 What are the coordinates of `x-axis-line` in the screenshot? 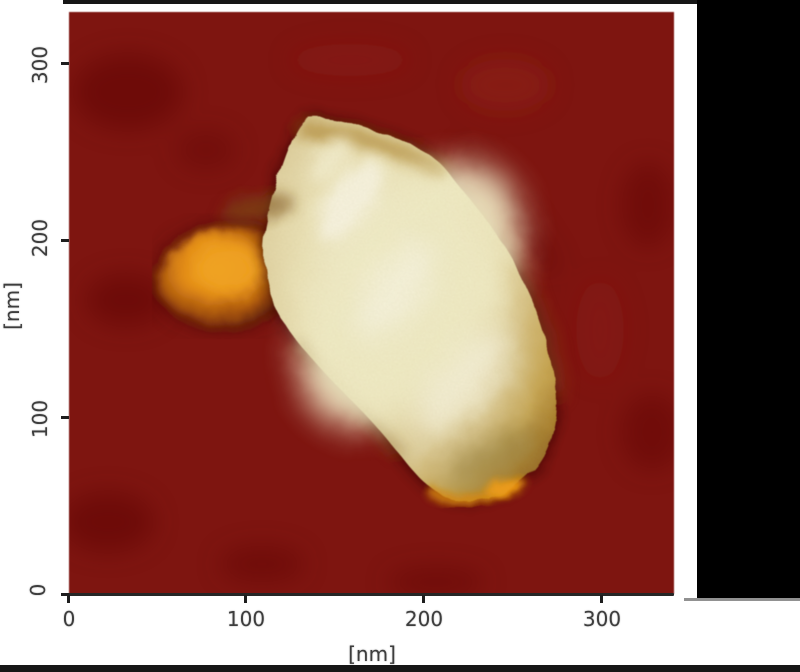 It's located at (370, 594).